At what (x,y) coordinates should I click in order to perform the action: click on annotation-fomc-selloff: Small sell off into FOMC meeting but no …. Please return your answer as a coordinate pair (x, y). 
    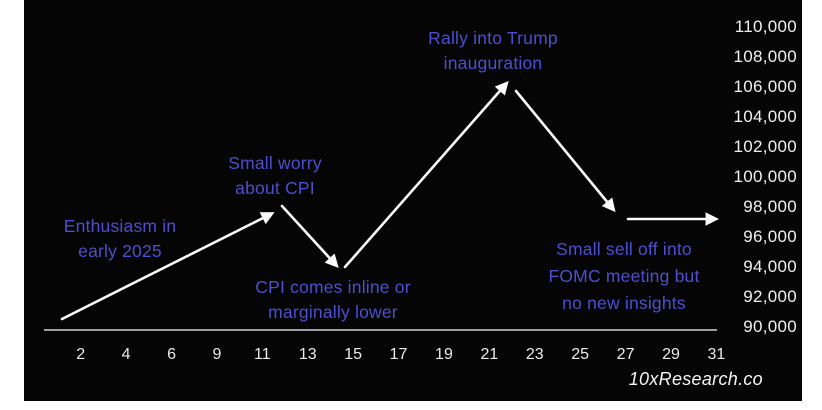
    Looking at the image, I should click on (623, 276).